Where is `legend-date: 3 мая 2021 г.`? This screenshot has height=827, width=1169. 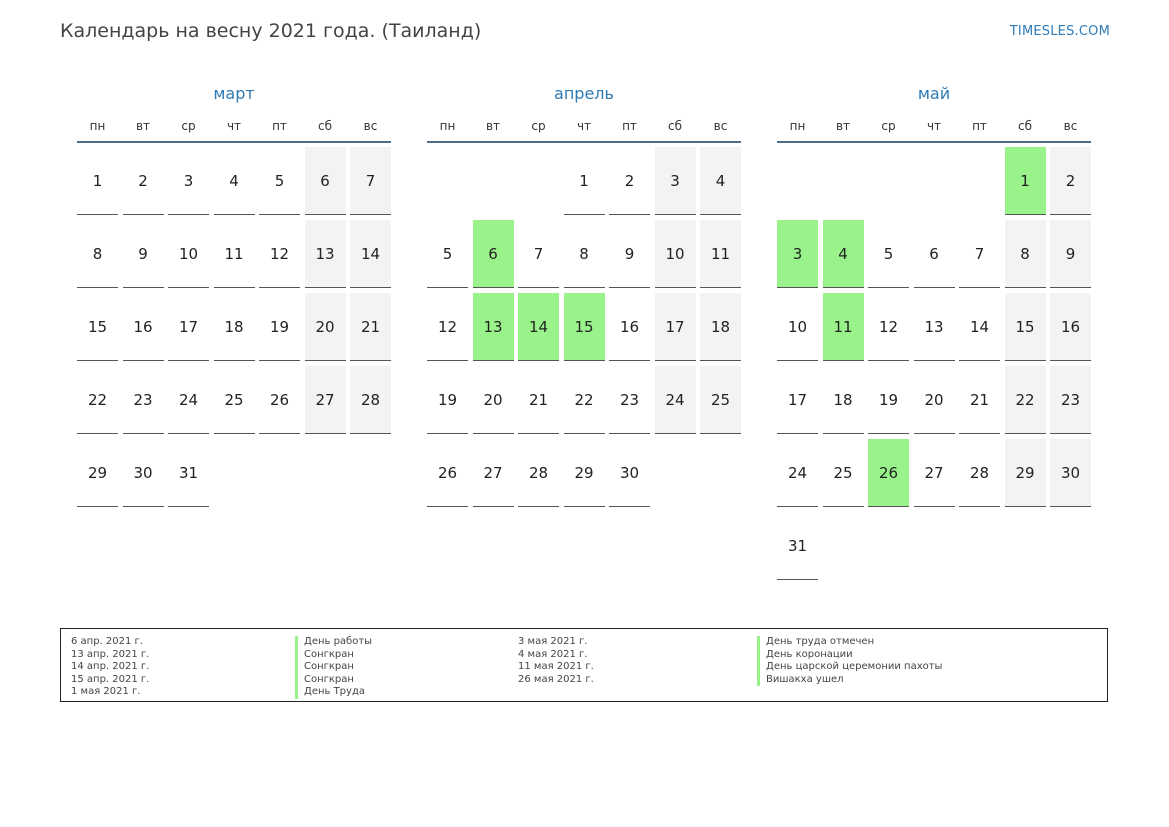
legend-date: 3 мая 2021 г. is located at coordinates (553, 641).